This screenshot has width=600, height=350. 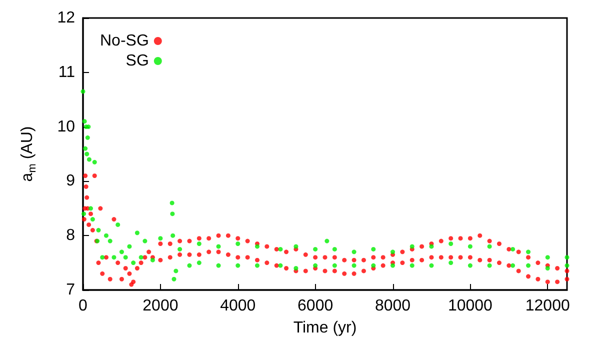 What do you see at coordinates (28, 154) in the screenshot?
I see `y-axis-title: am (AU)` at bounding box center [28, 154].